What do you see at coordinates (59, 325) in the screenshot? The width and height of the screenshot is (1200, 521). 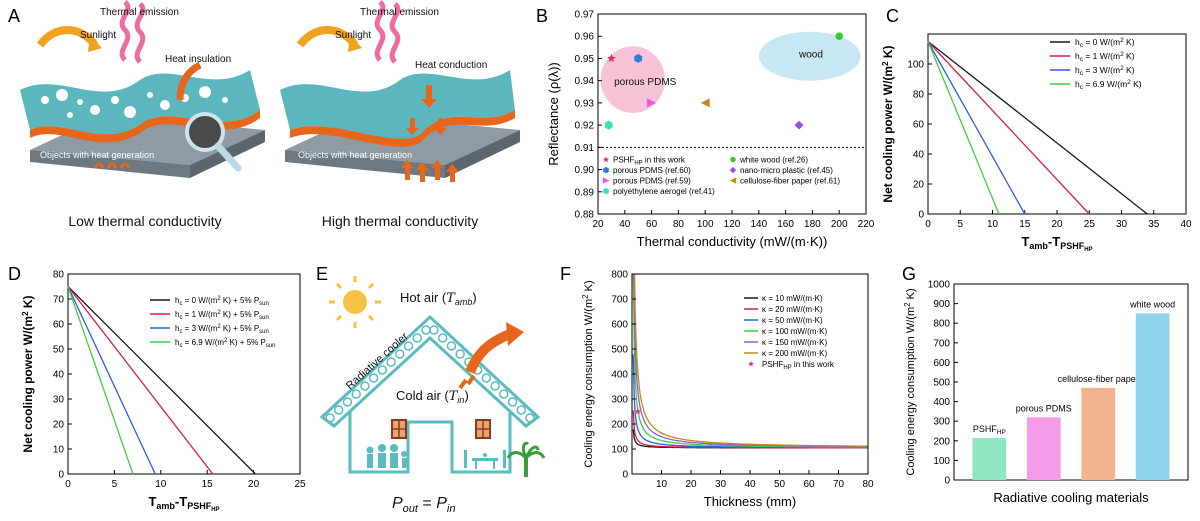 I see `y-tick-label: 60` at bounding box center [59, 325].